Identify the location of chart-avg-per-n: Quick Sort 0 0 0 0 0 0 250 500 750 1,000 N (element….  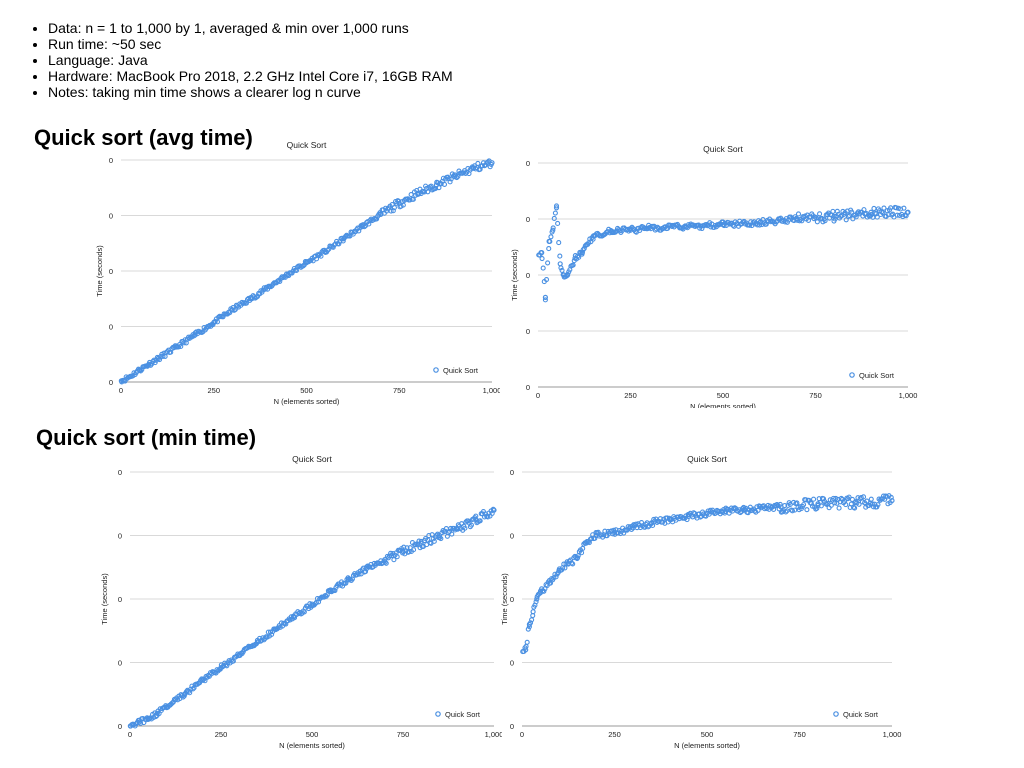
(716, 275).